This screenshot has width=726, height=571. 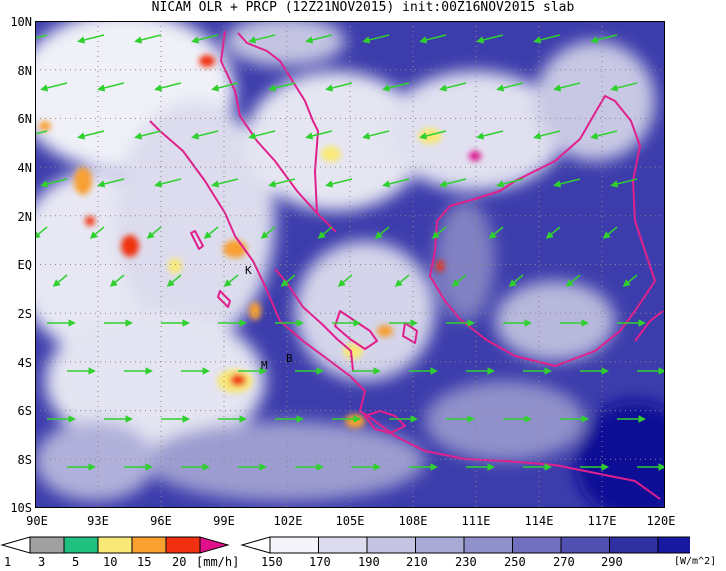 What do you see at coordinates (15, 545) in the screenshot?
I see `prcp-colorbar-under` at bounding box center [15, 545].